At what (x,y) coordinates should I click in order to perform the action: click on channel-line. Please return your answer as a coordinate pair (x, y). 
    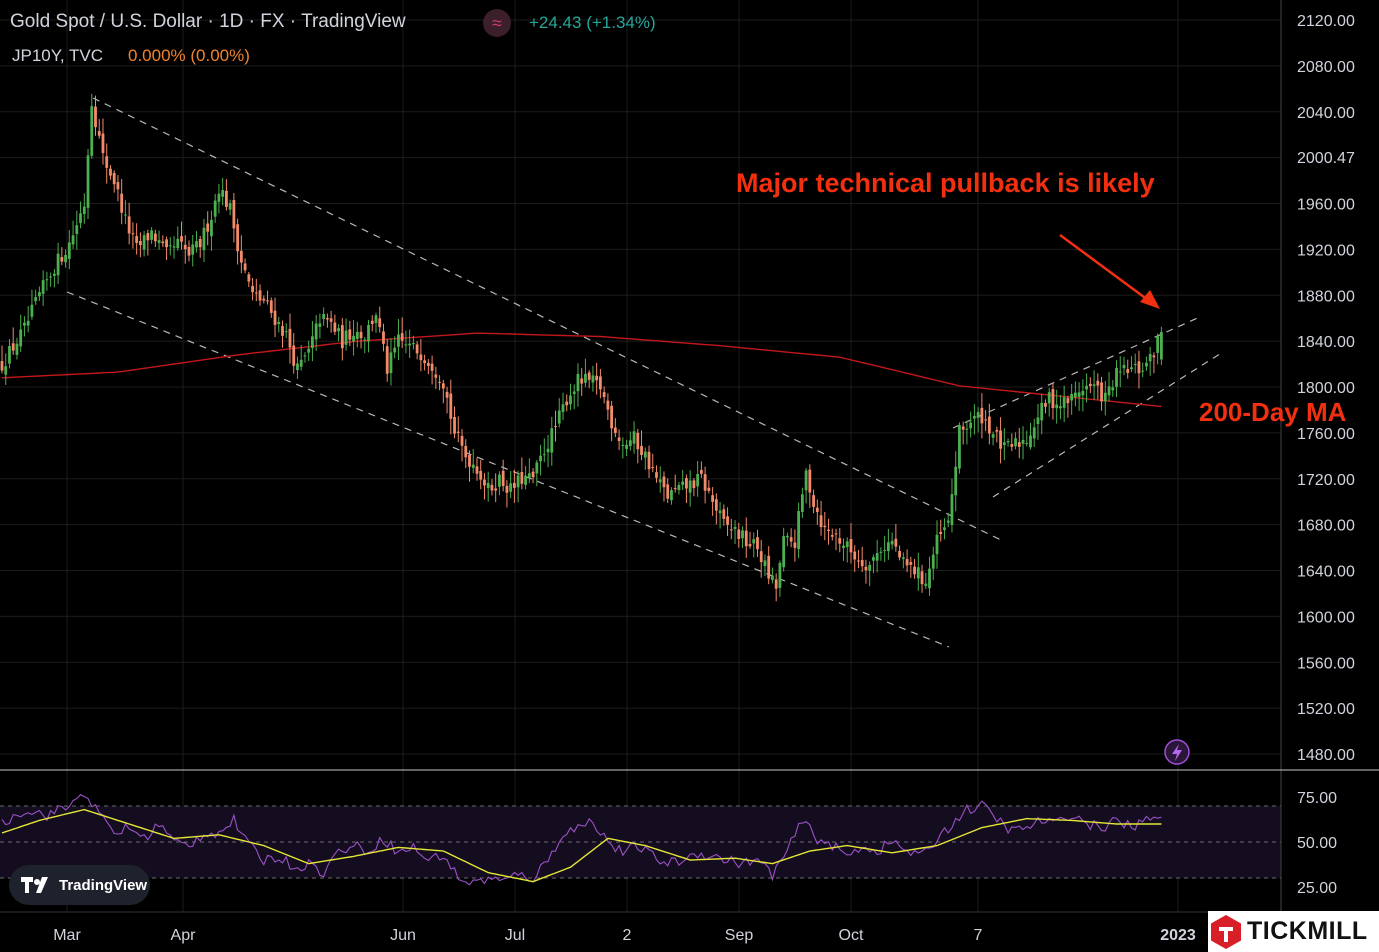
    Looking at the image, I should click on (1077, 372).